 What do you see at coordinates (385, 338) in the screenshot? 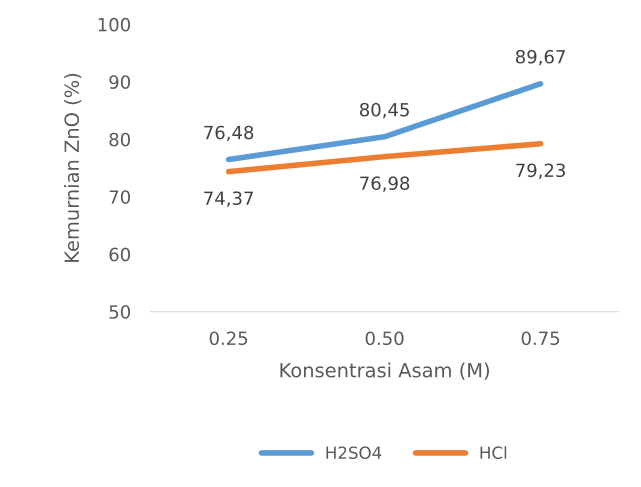
I see `x-tick-label: 0.50` at bounding box center [385, 338].